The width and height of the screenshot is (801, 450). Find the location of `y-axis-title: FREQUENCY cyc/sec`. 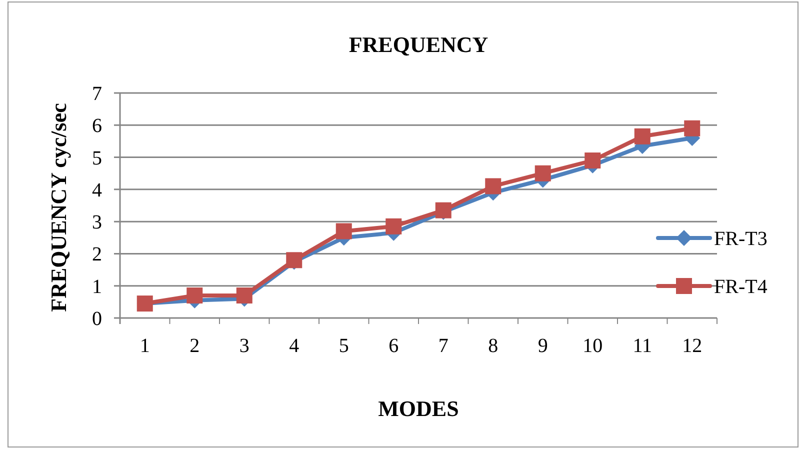

y-axis-title: FREQUENCY cyc/sec is located at coordinates (58, 207).